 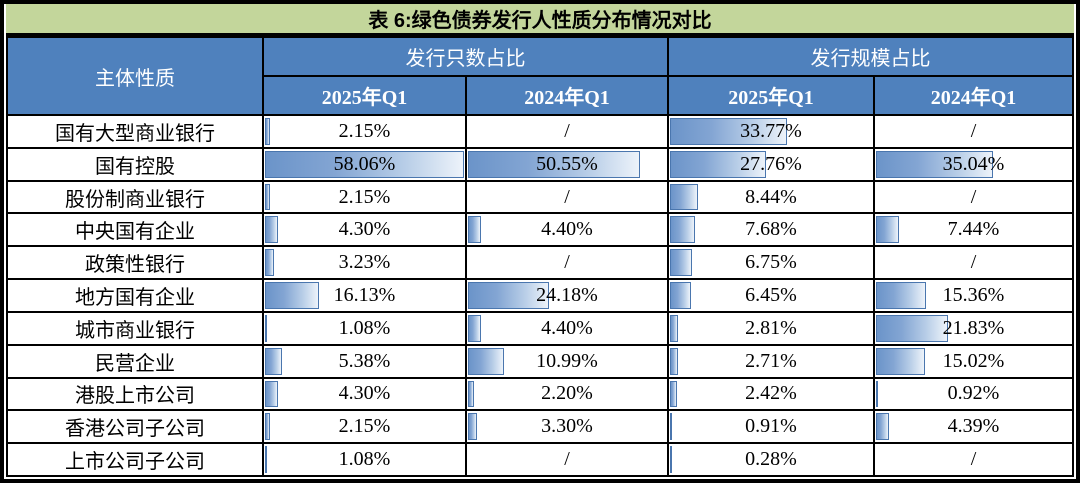 I want to click on value-cell: 35.04%, so click(x=973, y=164).